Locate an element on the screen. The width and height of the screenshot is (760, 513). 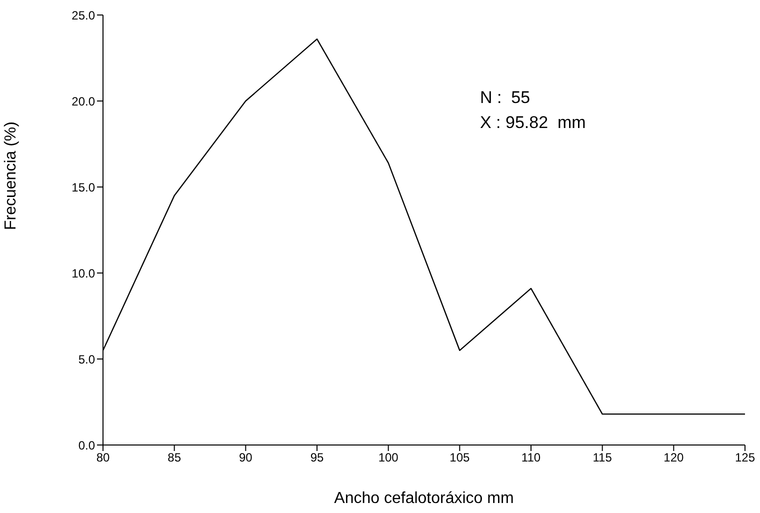
y-tick-label: 0.0 is located at coordinates (87, 445).